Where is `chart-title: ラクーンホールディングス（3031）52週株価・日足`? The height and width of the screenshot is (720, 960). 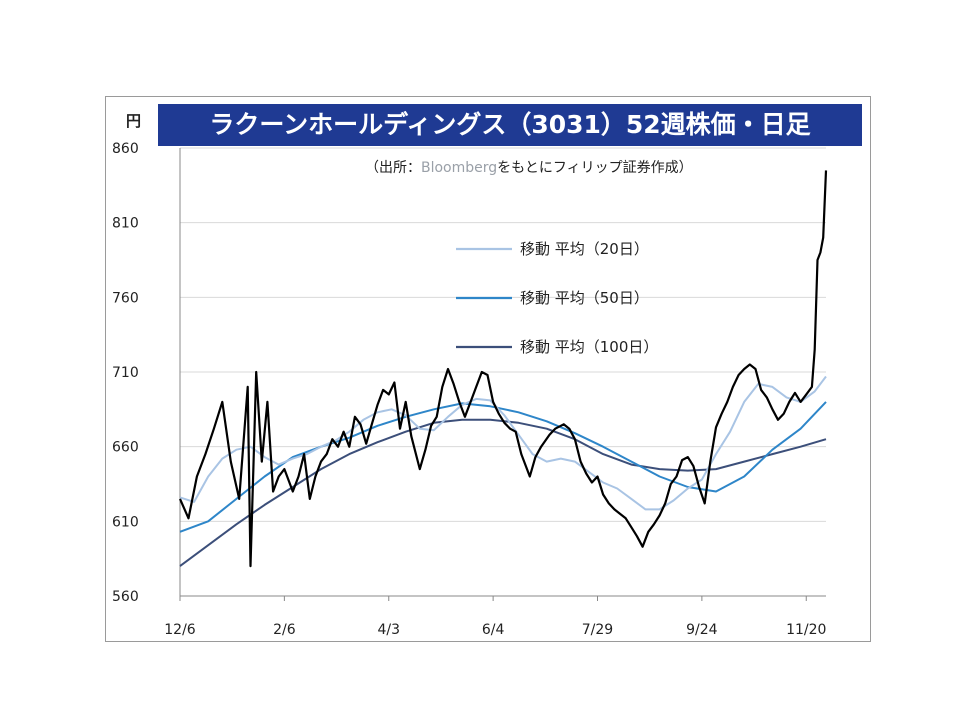
chart-title: ラクーンホールディングス（3031）52週株価・日足 is located at coordinates (510, 125).